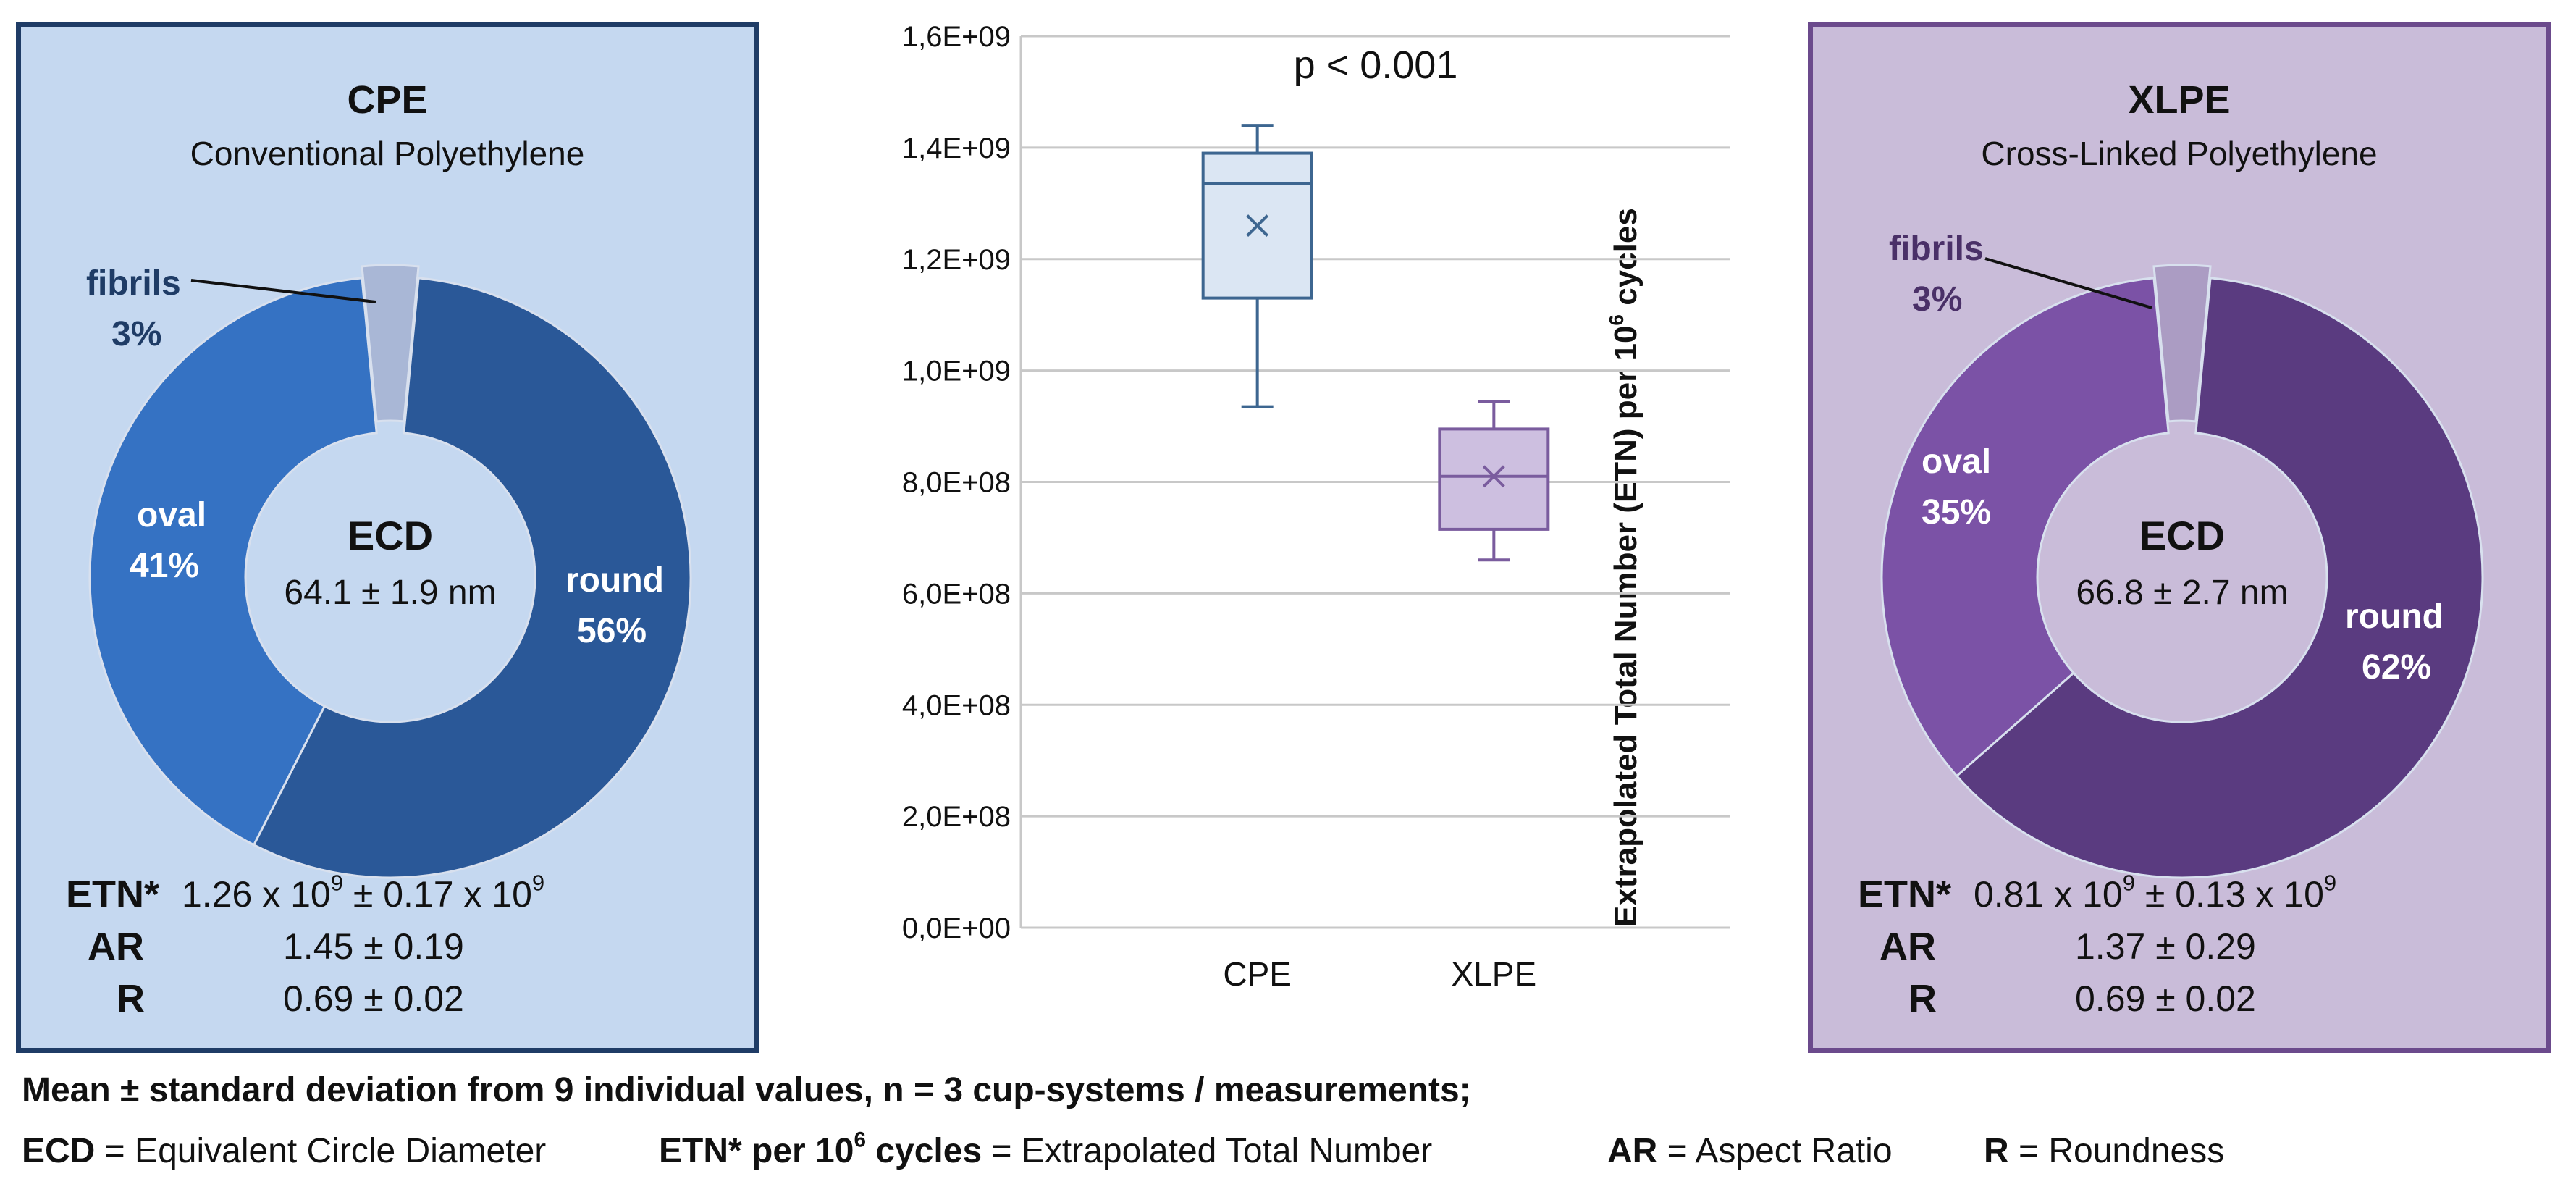 This screenshot has width=2576, height=1192. Describe the element at coordinates (164, 566) in the screenshot. I see `cpe-oval-value: 41%` at that location.